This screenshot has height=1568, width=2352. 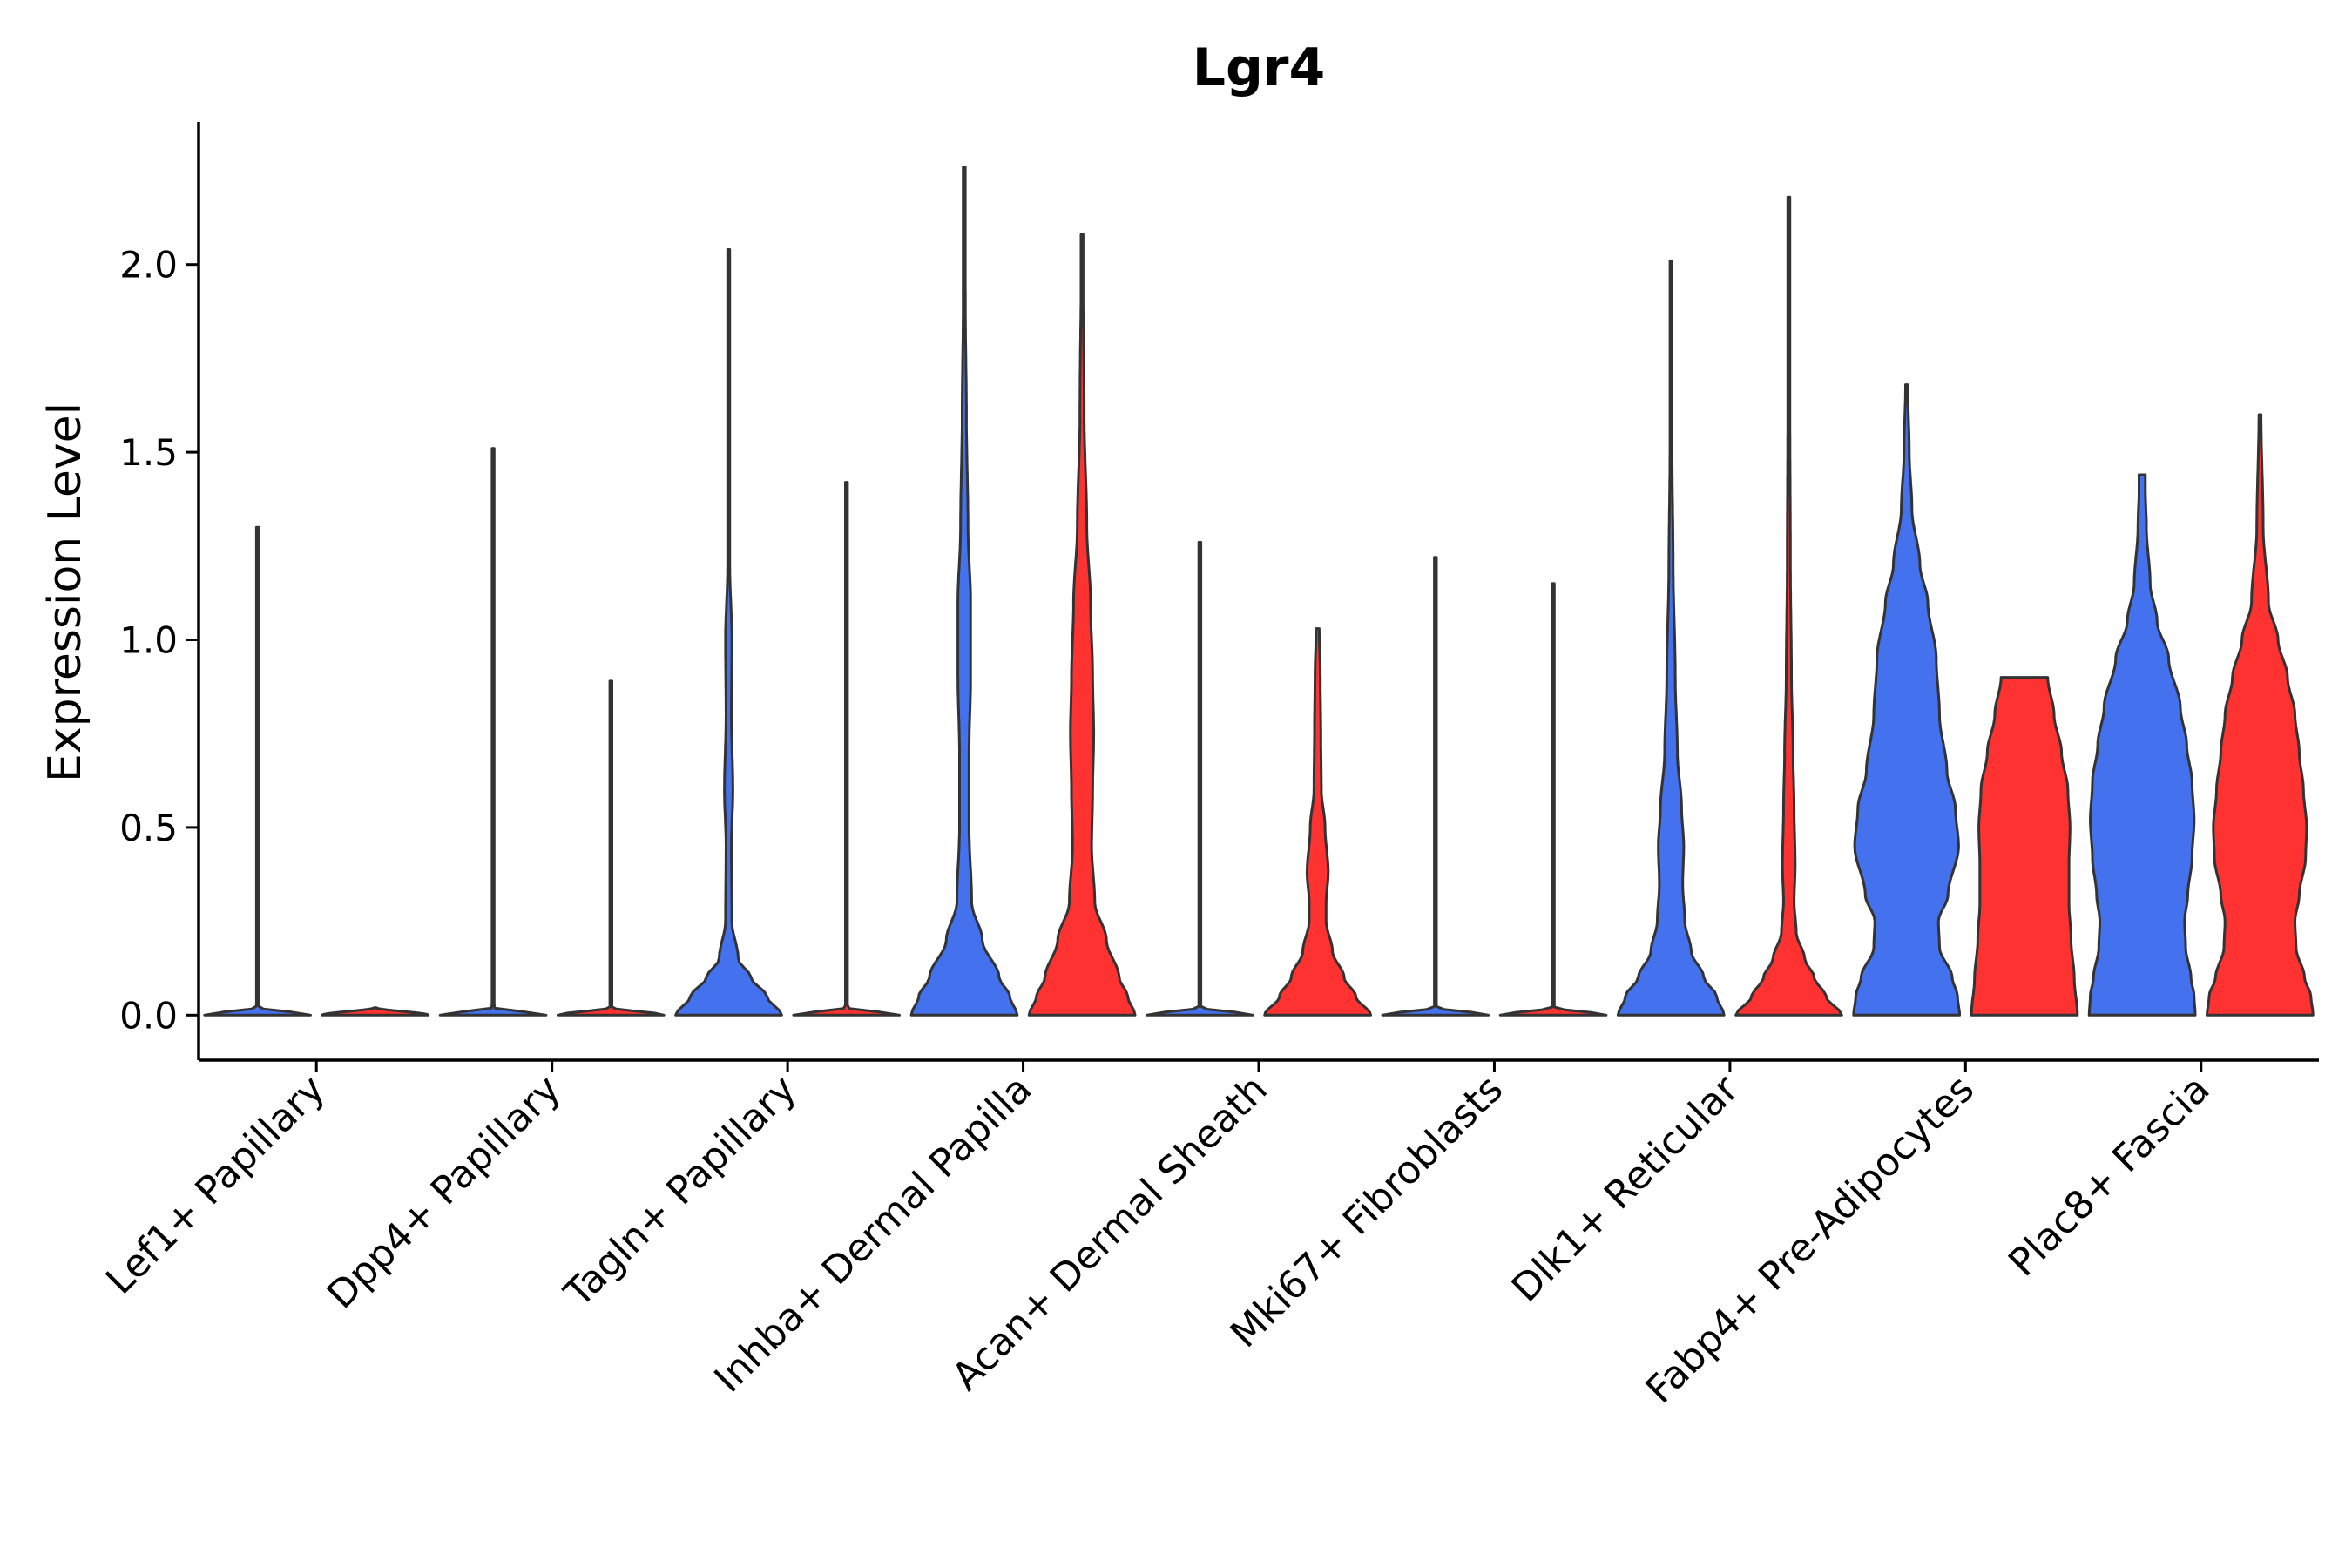 What do you see at coordinates (257, 771) in the screenshot?
I see `violin-group-1-lef1-papillary` at bounding box center [257, 771].